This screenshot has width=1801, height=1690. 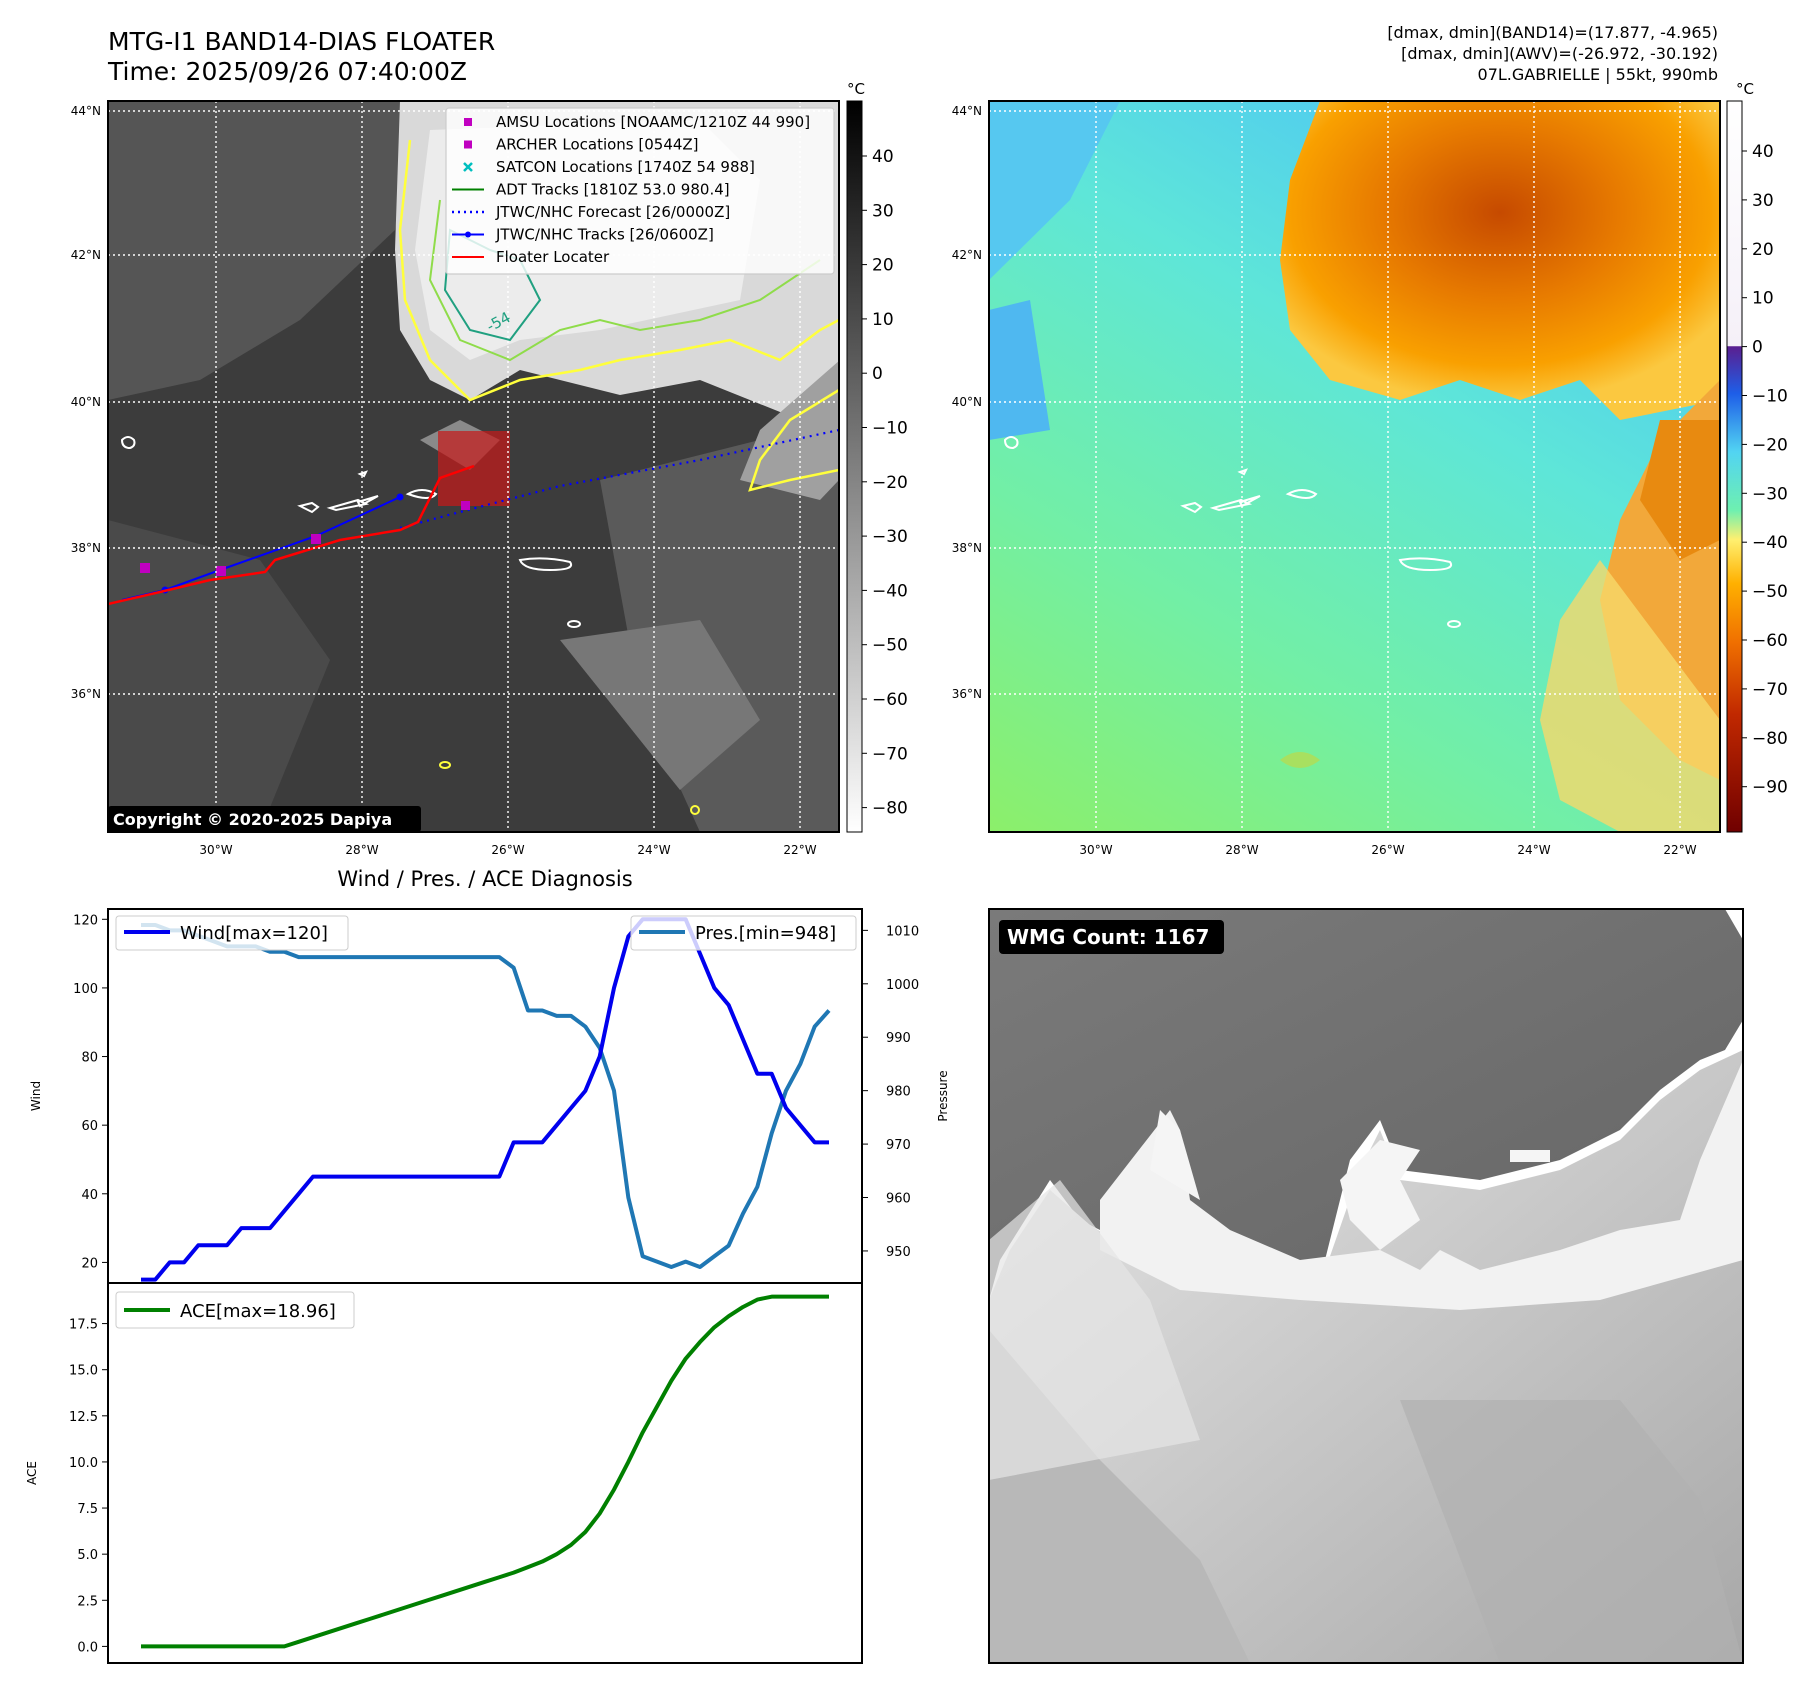 What do you see at coordinates (302, 41) in the screenshot?
I see `figure-title-line1: MTG-I1 BAND14-DIAS FLOATER` at bounding box center [302, 41].